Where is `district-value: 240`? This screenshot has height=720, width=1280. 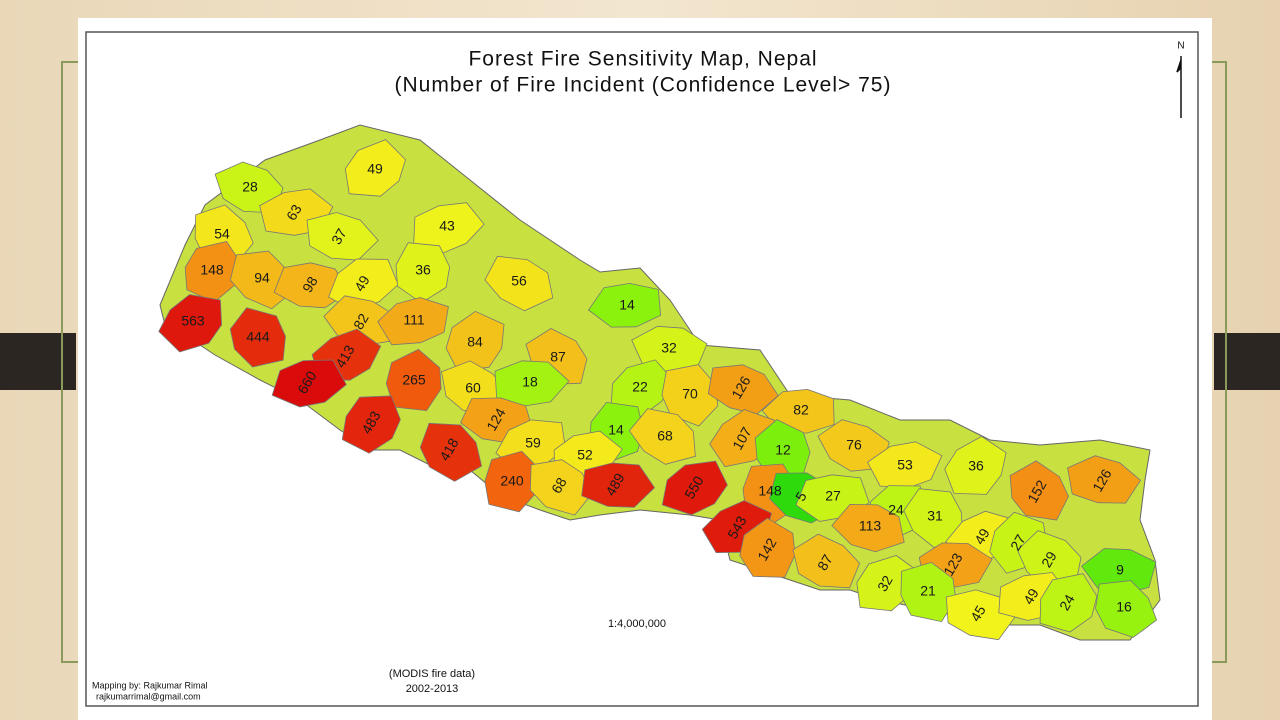 district-value: 240 is located at coordinates (512, 481).